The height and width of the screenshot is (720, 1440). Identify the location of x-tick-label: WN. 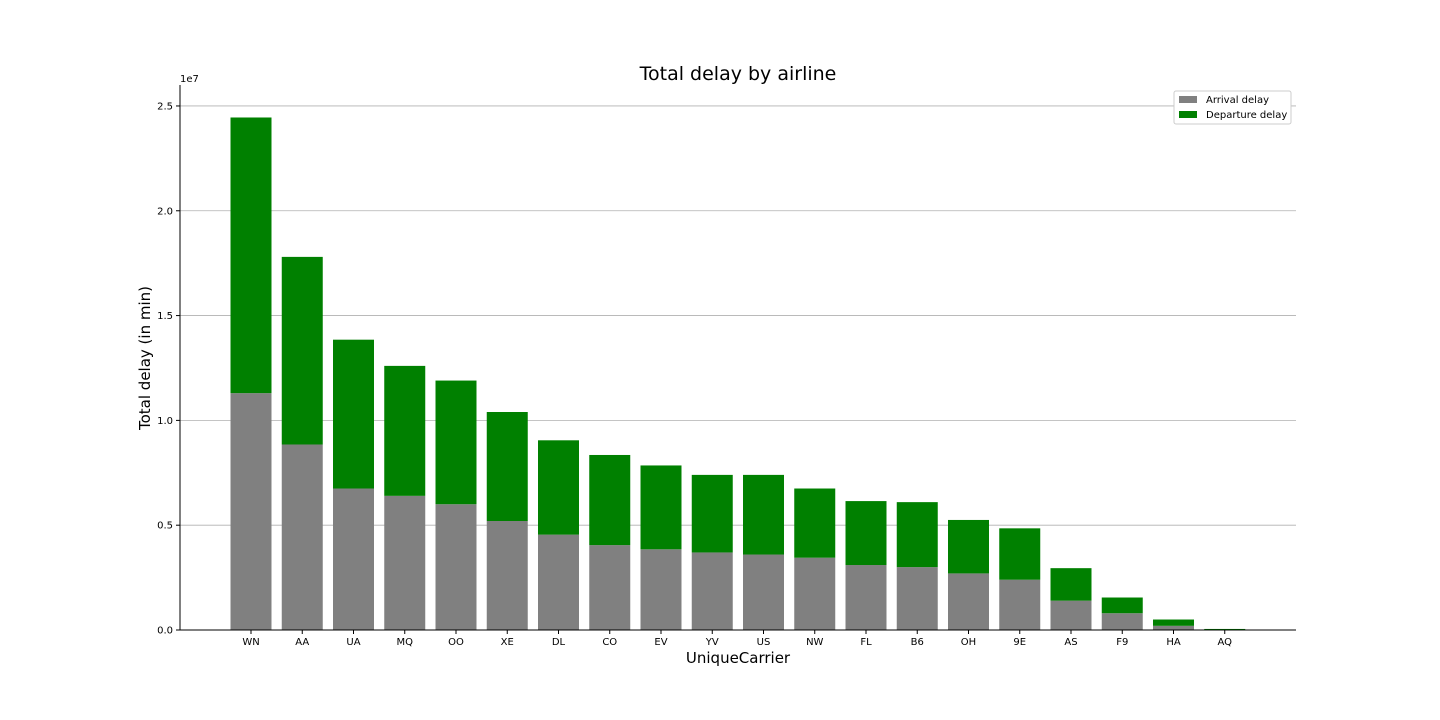
(250, 642).